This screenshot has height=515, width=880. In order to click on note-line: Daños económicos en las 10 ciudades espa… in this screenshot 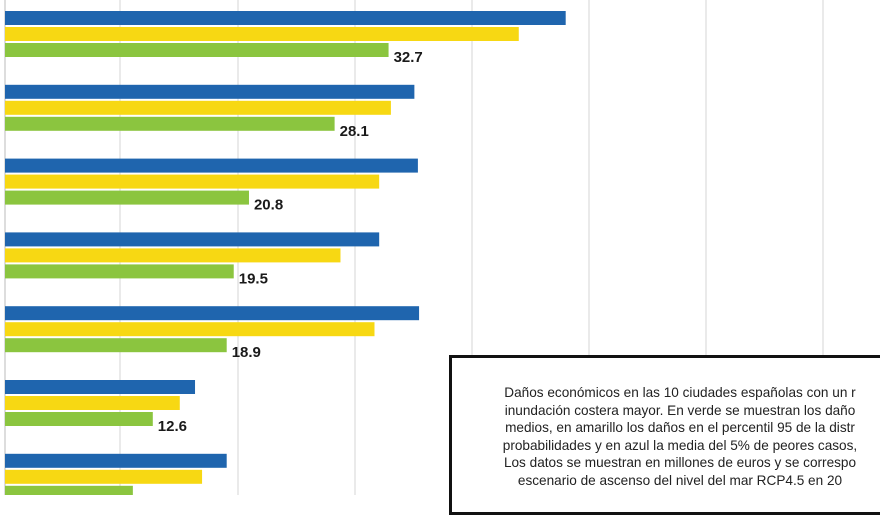, I will do `click(680, 392)`.